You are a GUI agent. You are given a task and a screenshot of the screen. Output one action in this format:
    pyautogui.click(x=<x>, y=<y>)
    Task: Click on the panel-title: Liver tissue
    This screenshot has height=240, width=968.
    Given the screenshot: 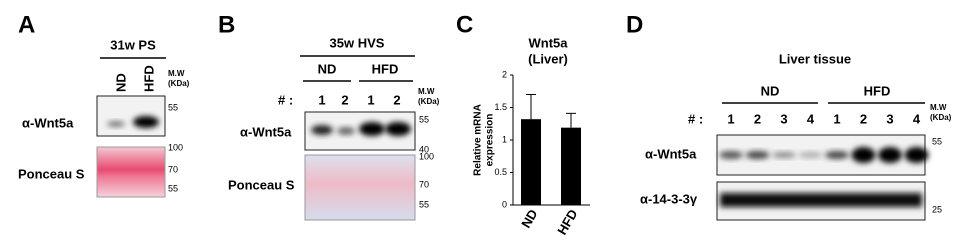 What is the action you would take?
    pyautogui.click(x=815, y=58)
    